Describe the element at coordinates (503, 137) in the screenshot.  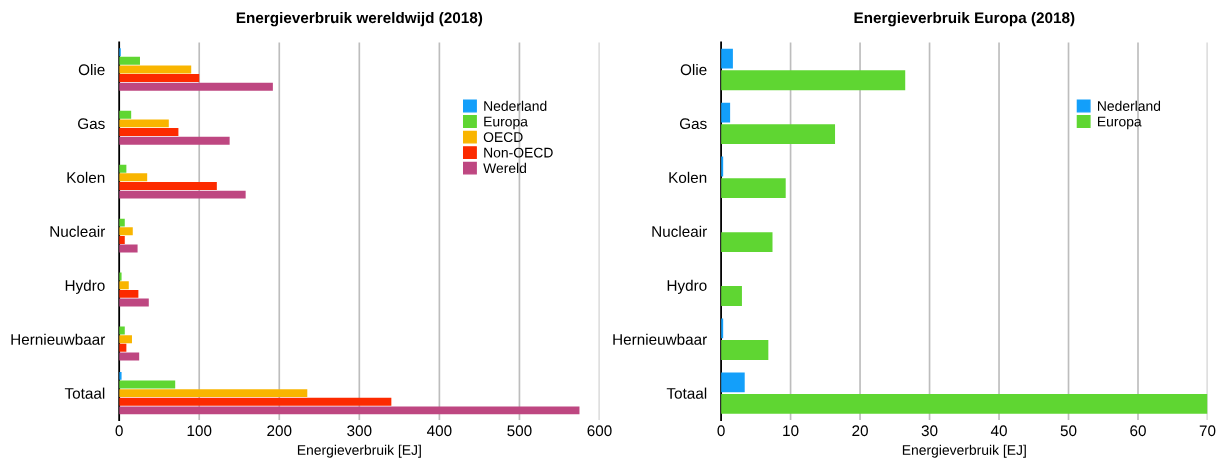
I see `legend-label: OECD` at that location.